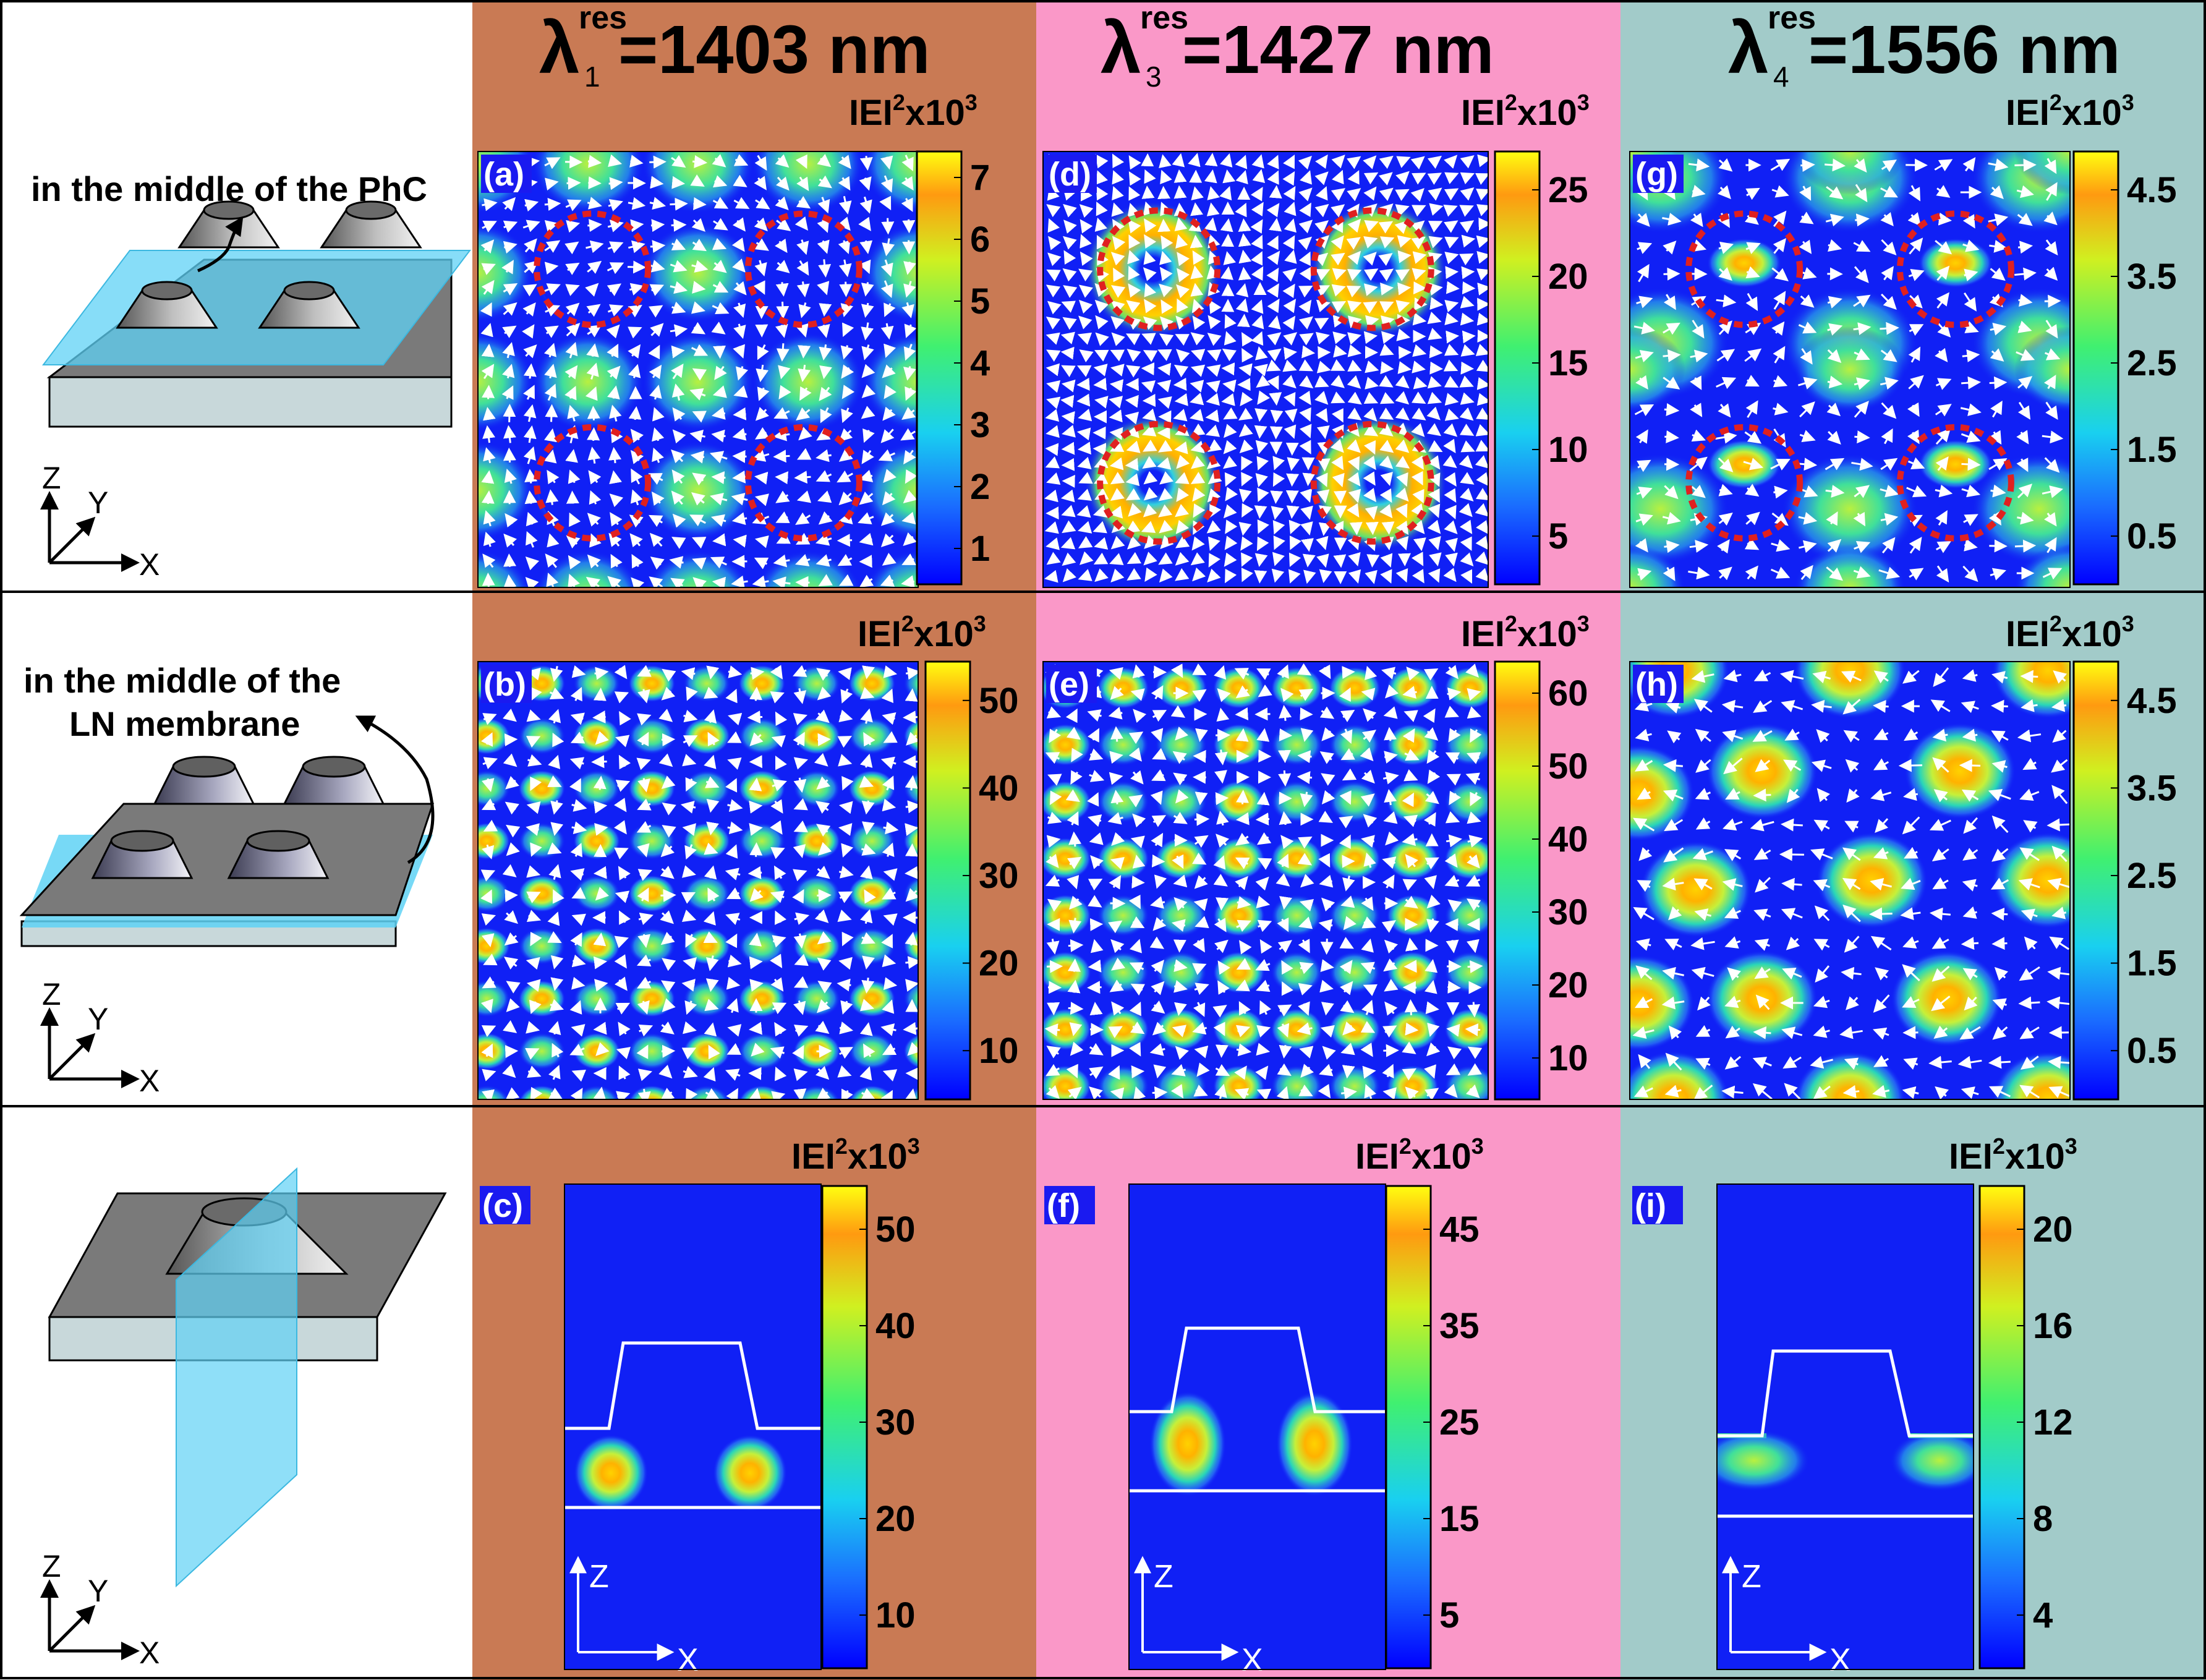 Image resolution: width=2206 pixels, height=1680 pixels. Describe the element at coordinates (1459, 1422) in the screenshot. I see `colorbar-tick-label: 25` at that location.